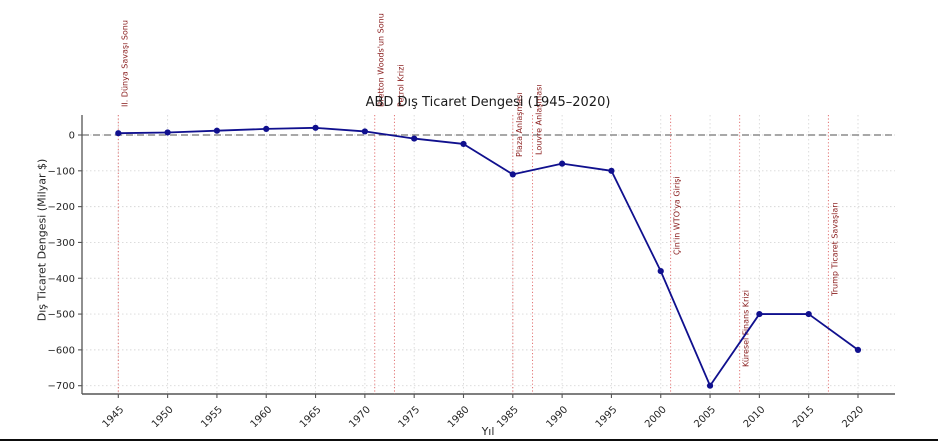 Image resolution: width=938 pixels, height=447 pixels. Describe the element at coordinates (124, 63) in the screenshot. I see `event-label: II. Dünya Savaşı Sonu` at that location.